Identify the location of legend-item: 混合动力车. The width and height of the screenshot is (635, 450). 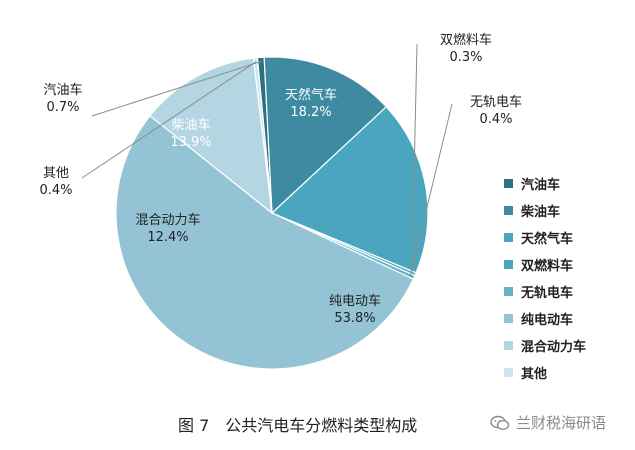
(545, 345).